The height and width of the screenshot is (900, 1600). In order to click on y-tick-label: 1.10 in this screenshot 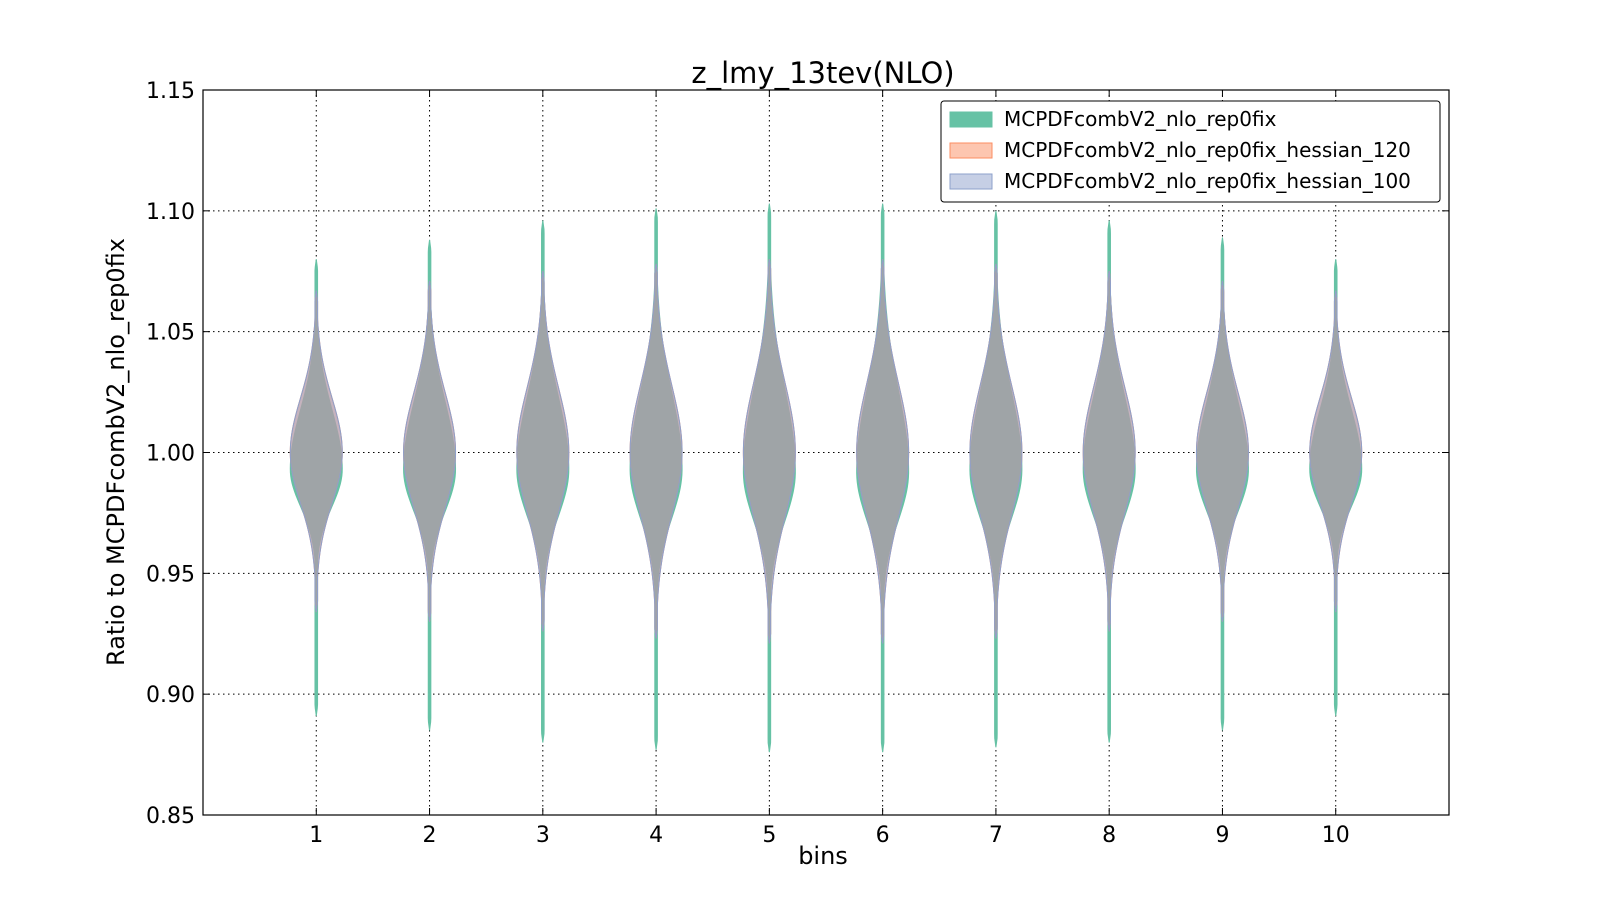, I will do `click(170, 212)`.